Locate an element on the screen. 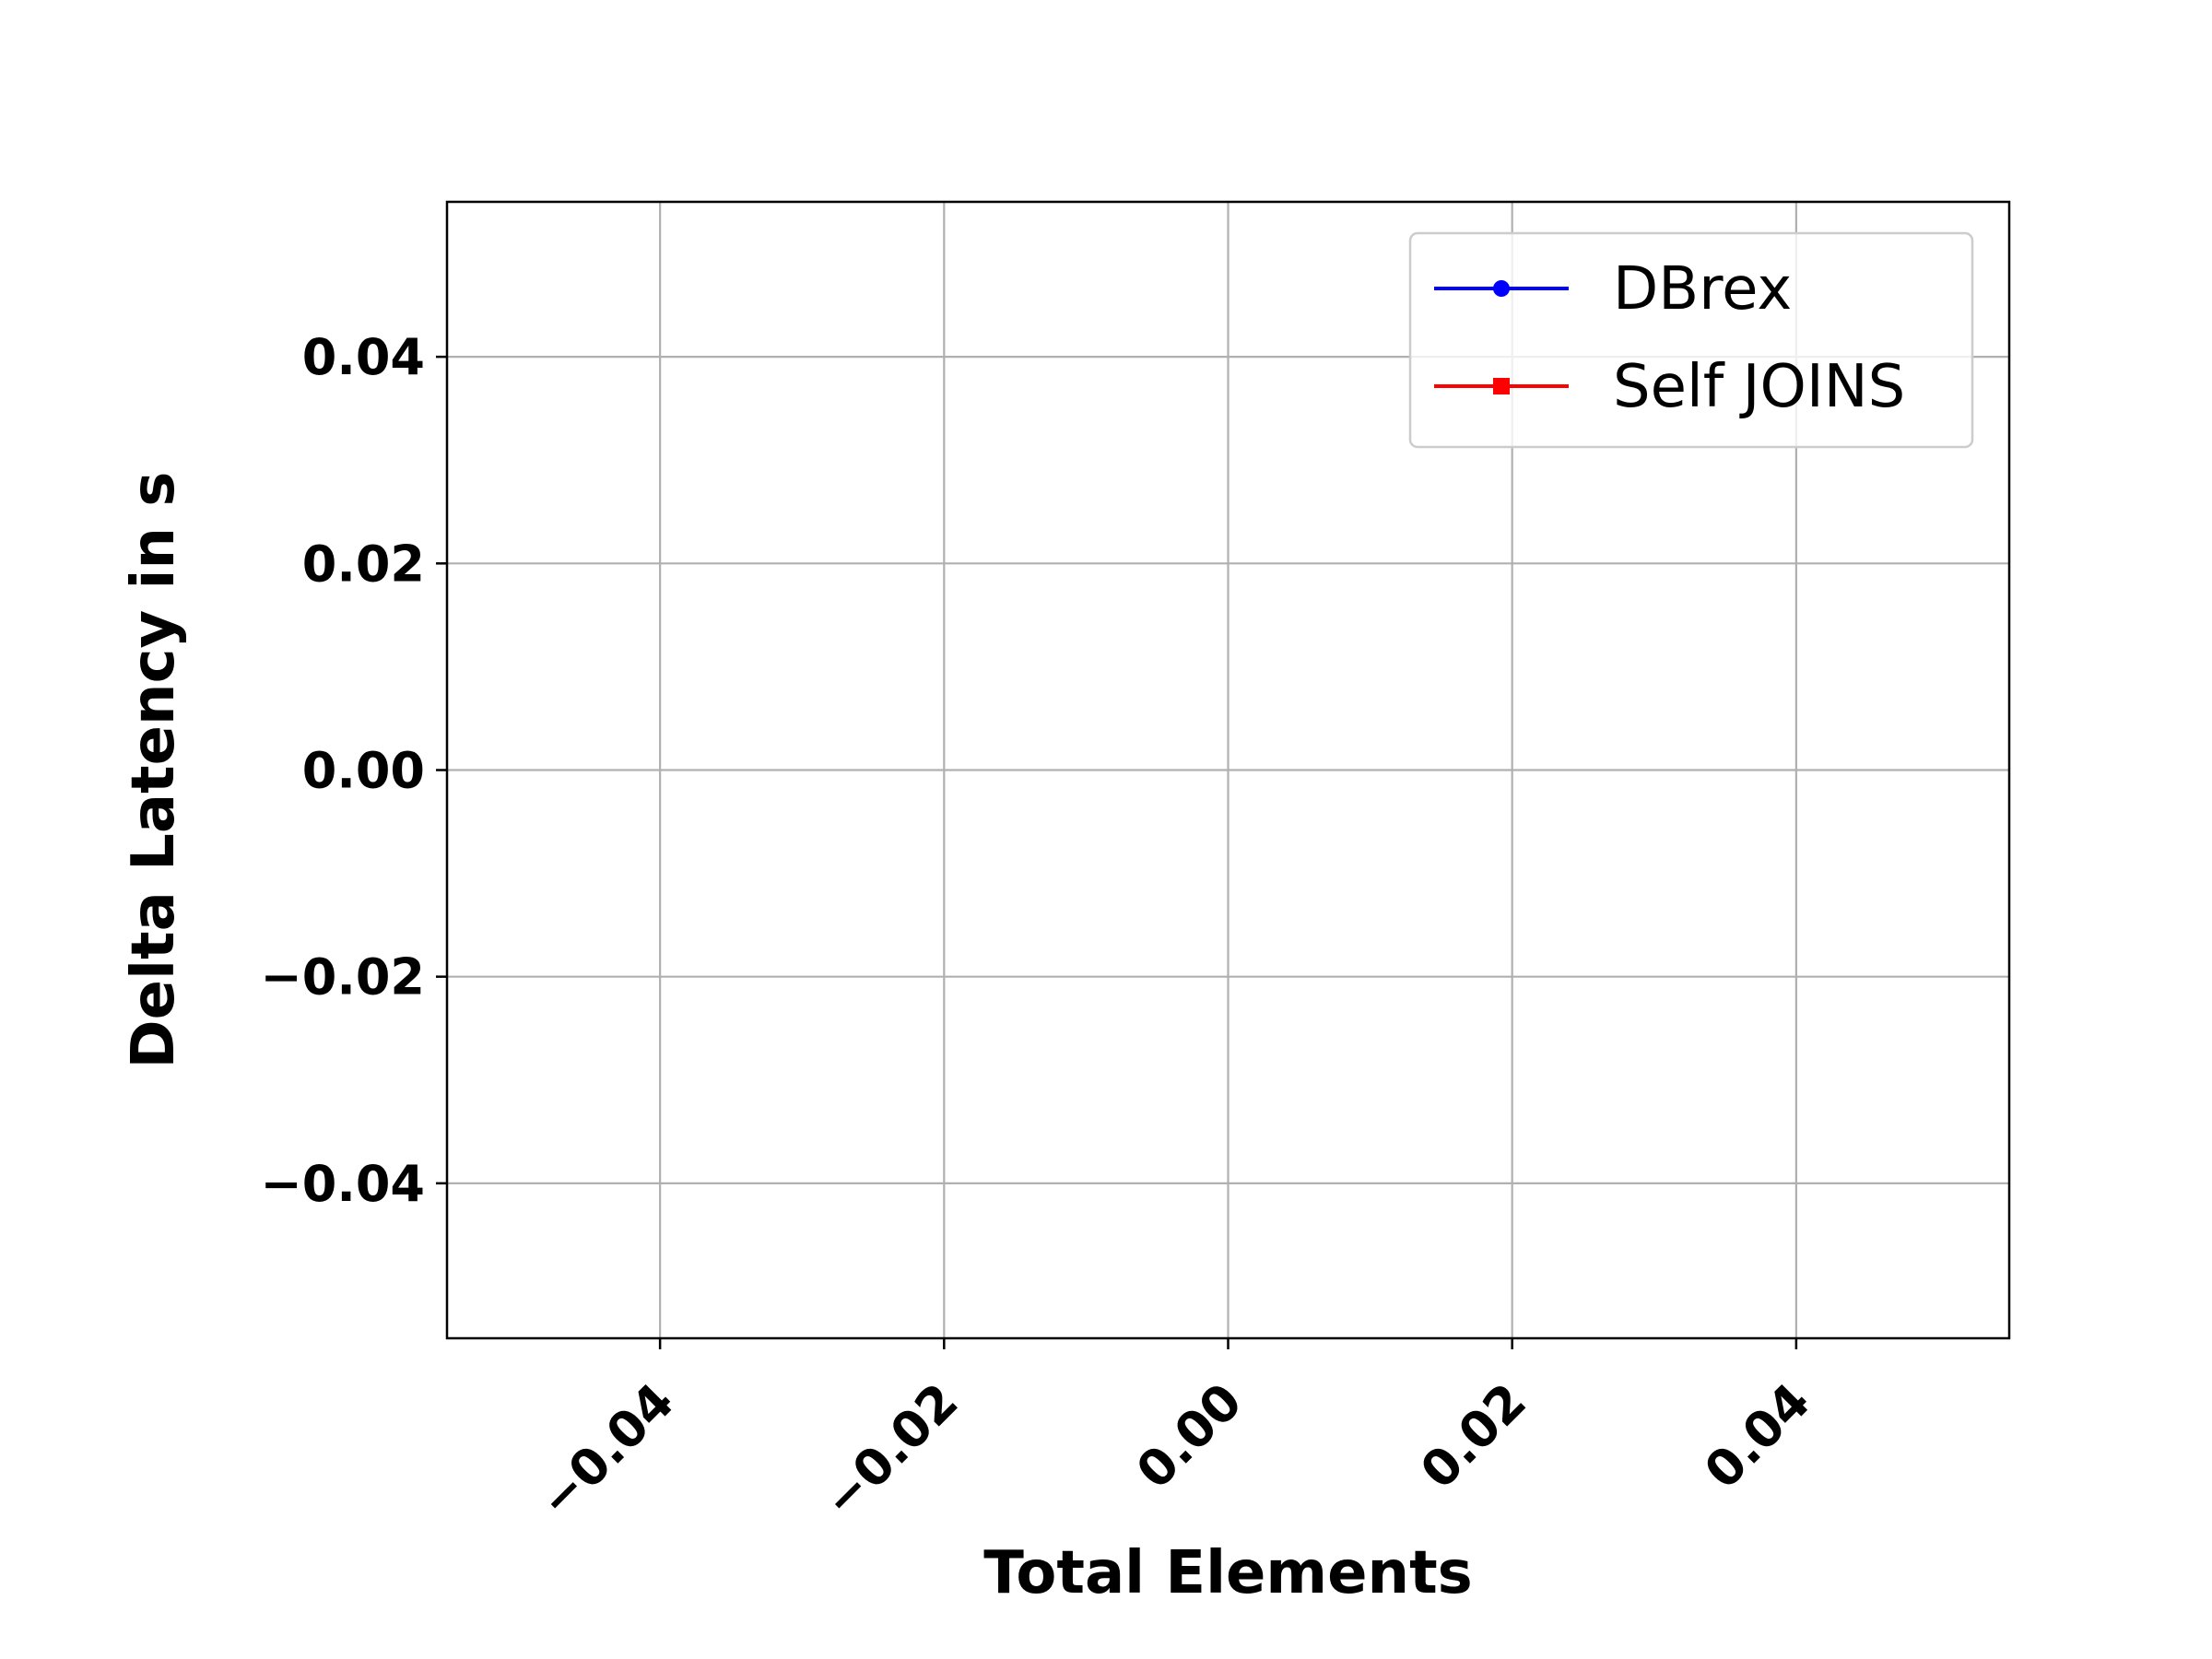 This screenshot has width=2212, height=1659. legend-label: Self JOINS is located at coordinates (1759, 387).